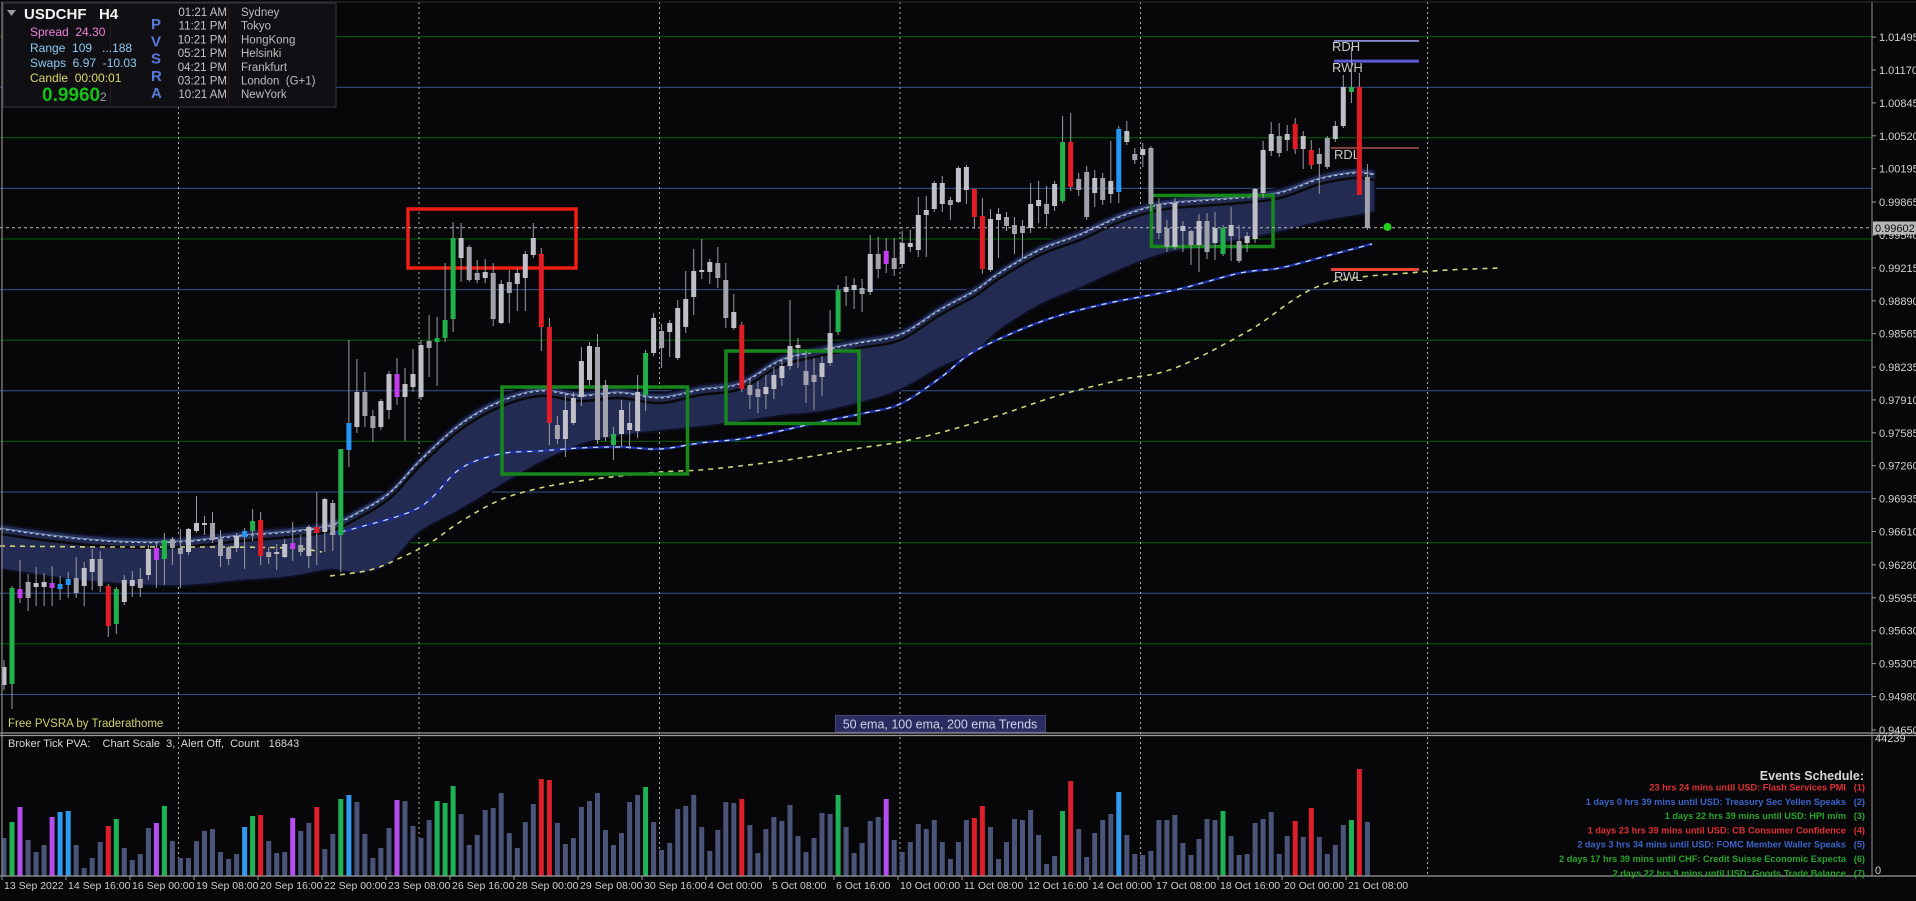 Image resolution: width=1916 pixels, height=901 pixels. I want to click on svg-text: 30 Sep 16:00, so click(675, 886).